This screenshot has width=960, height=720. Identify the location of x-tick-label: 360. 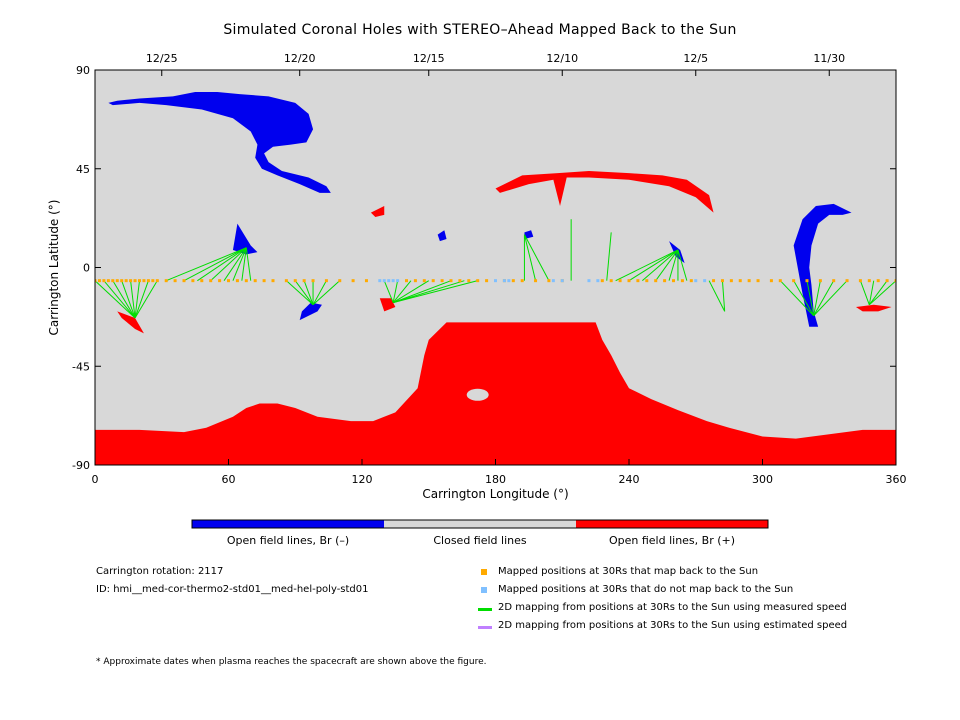
(896, 479).